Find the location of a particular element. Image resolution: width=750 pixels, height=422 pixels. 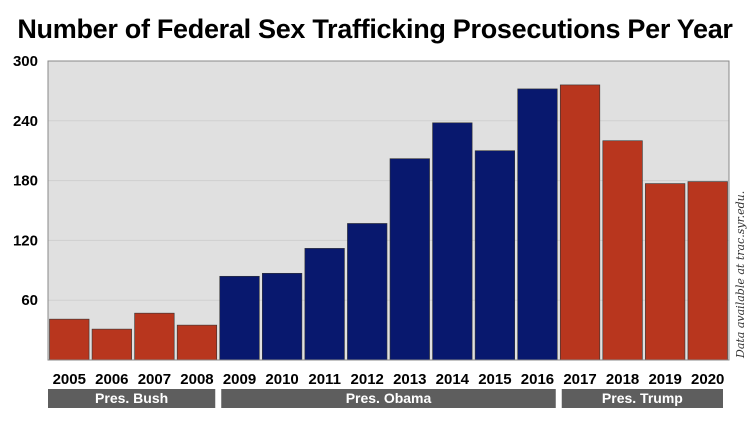

x-tick-label: 2020 is located at coordinates (707, 379).